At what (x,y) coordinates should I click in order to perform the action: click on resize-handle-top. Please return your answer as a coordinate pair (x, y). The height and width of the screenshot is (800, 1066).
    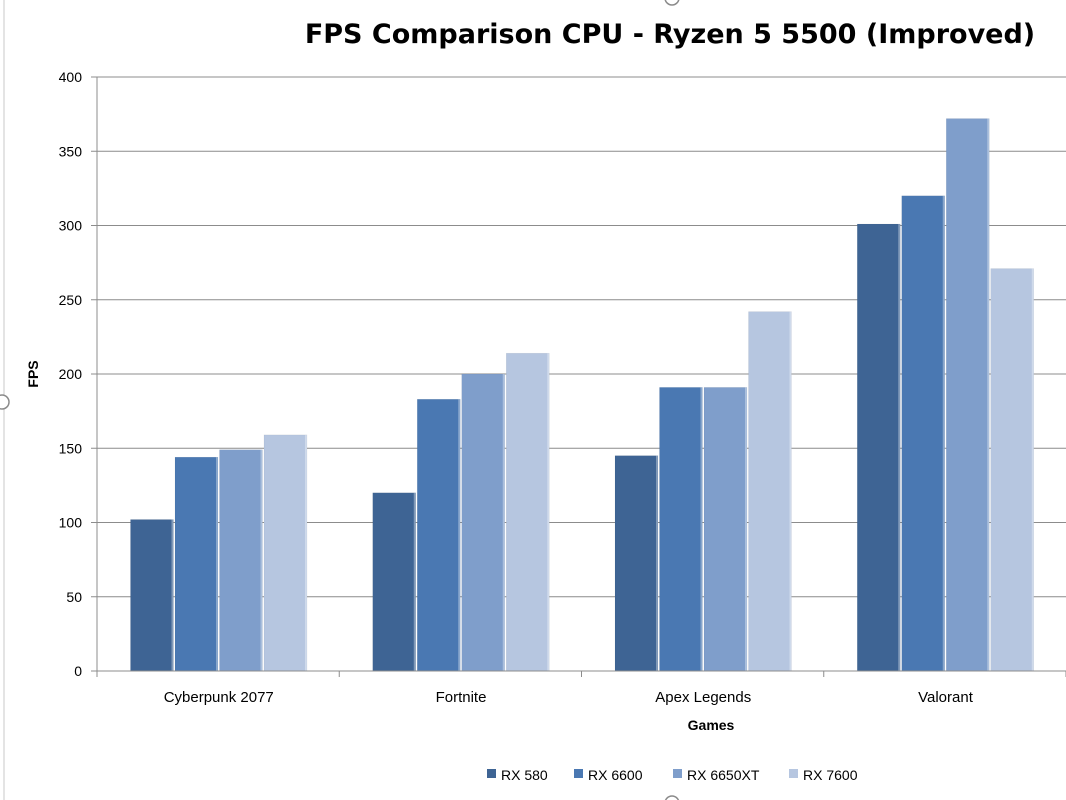
    Looking at the image, I should click on (672, 3).